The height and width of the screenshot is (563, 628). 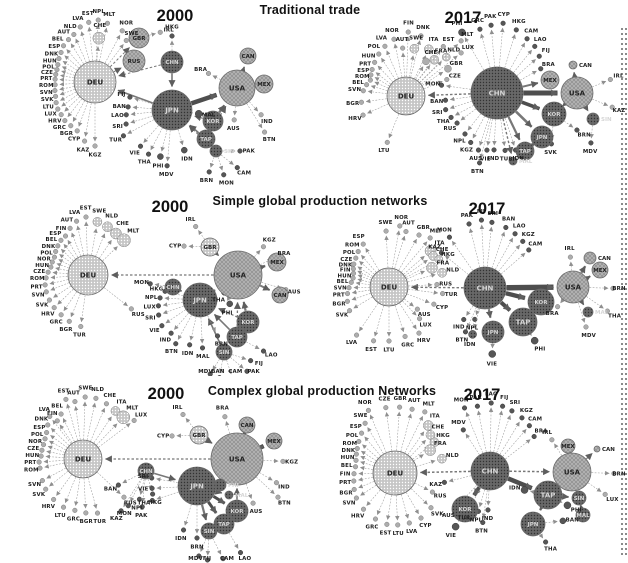 What do you see at coordinates (247, 426) in the screenshot?
I see `hub-label-can: CAN` at bounding box center [247, 426].